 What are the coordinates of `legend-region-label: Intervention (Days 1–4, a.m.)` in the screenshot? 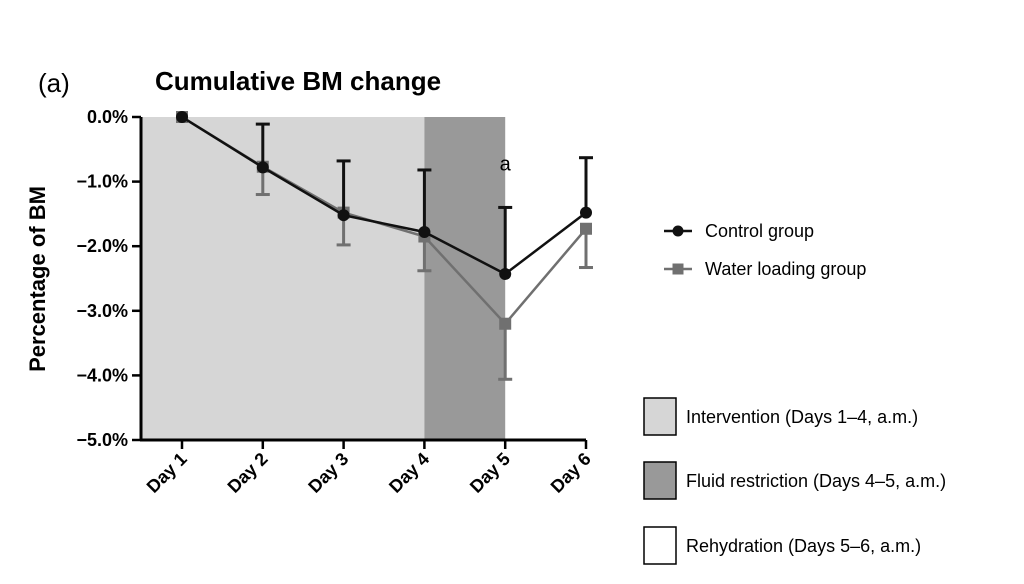 It's located at (802, 417).